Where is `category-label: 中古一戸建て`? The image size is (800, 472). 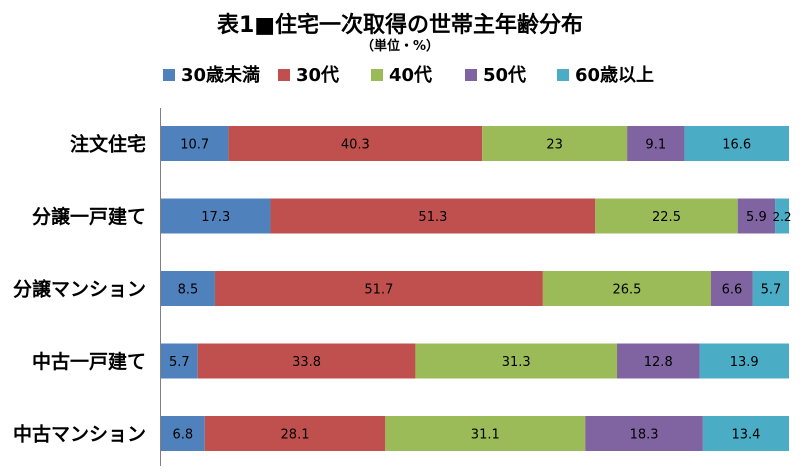 category-label: 中古一戸建て is located at coordinates (89, 361).